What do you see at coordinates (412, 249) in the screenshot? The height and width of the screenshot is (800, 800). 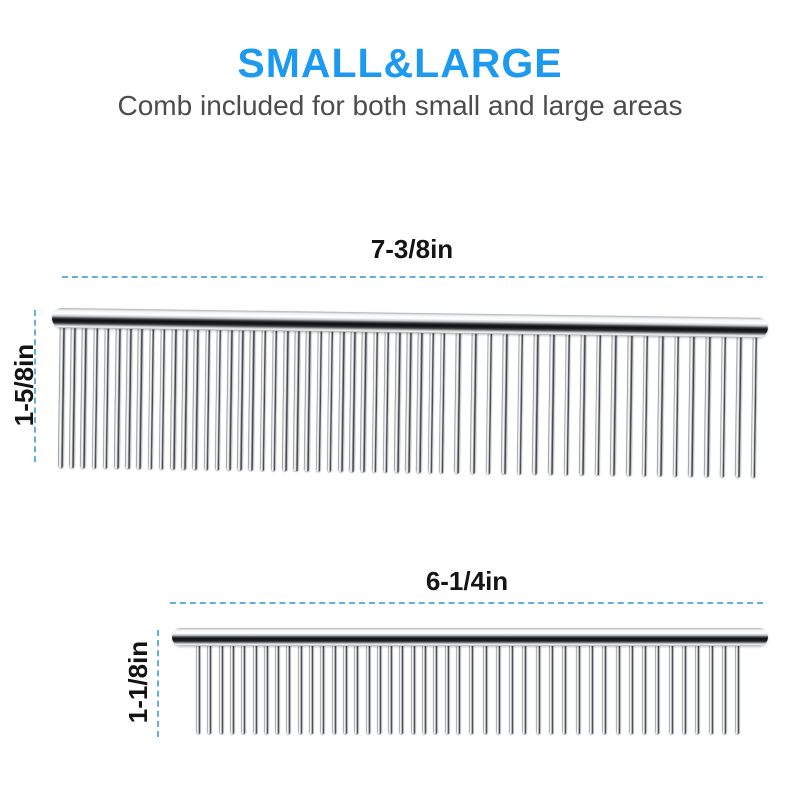 I see `width-dimension-label-large: 7-3/8in` at bounding box center [412, 249].